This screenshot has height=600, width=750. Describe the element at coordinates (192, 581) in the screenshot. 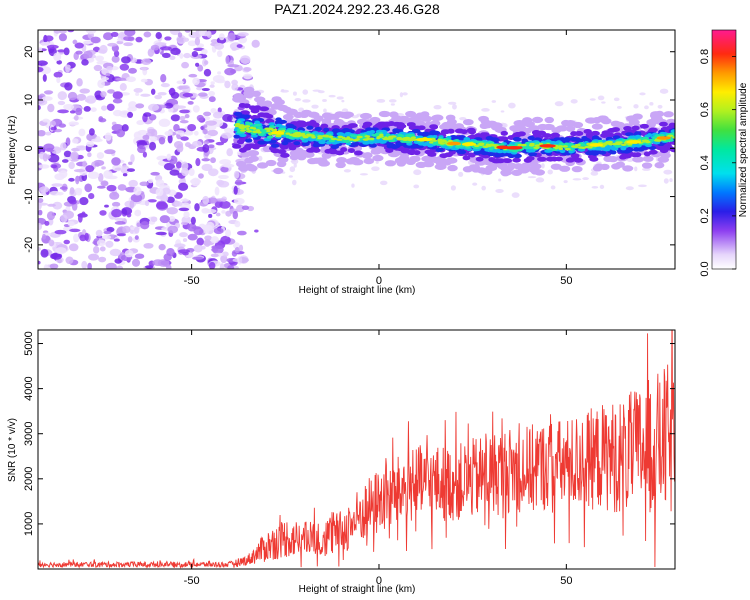

I see `snr-x-tick-label: -50` at that location.